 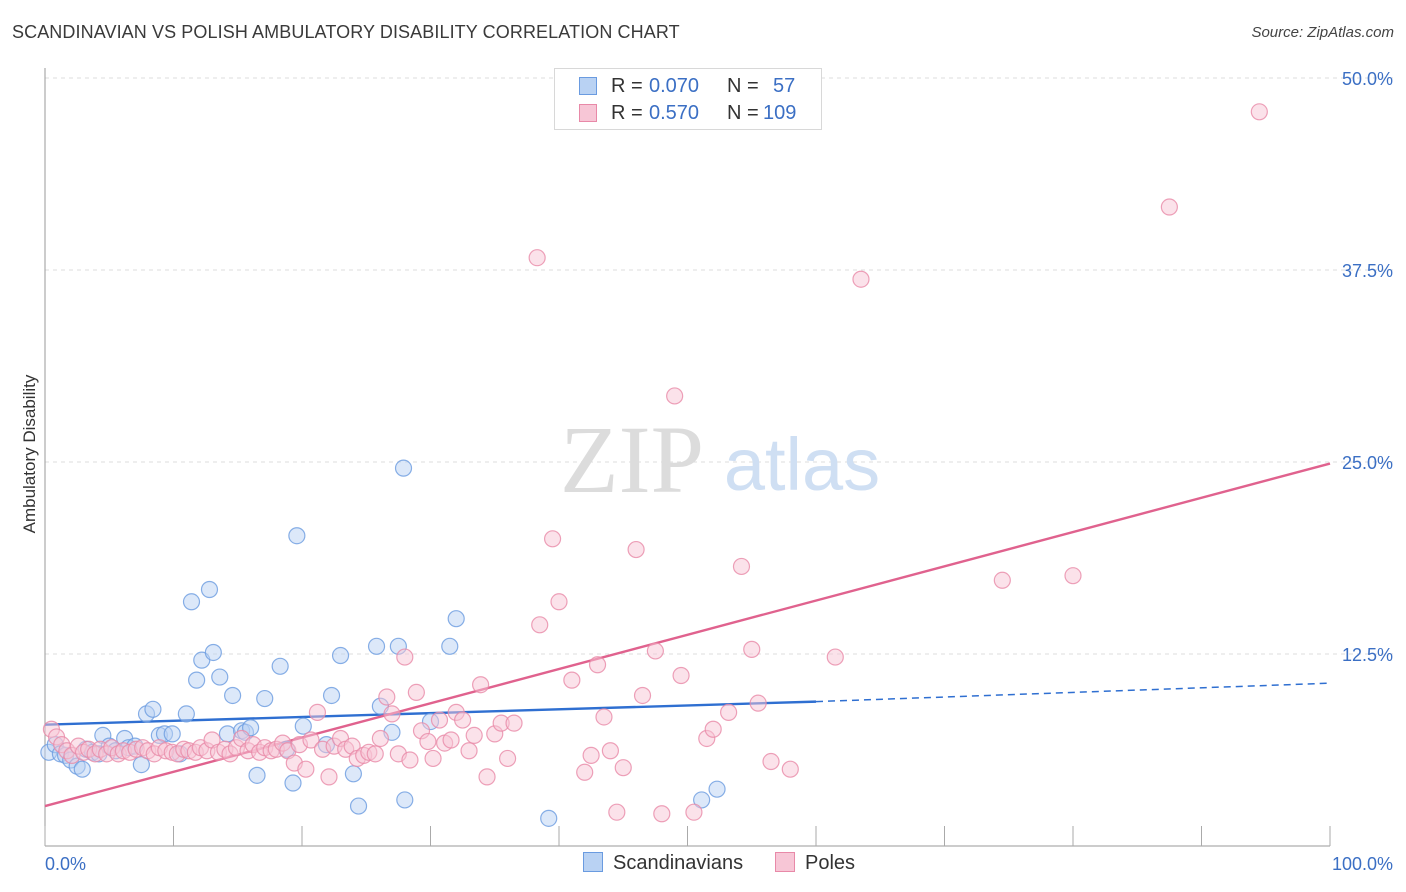 I want to click on y-tick-label: 25.0%, so click(x=1367, y=463).